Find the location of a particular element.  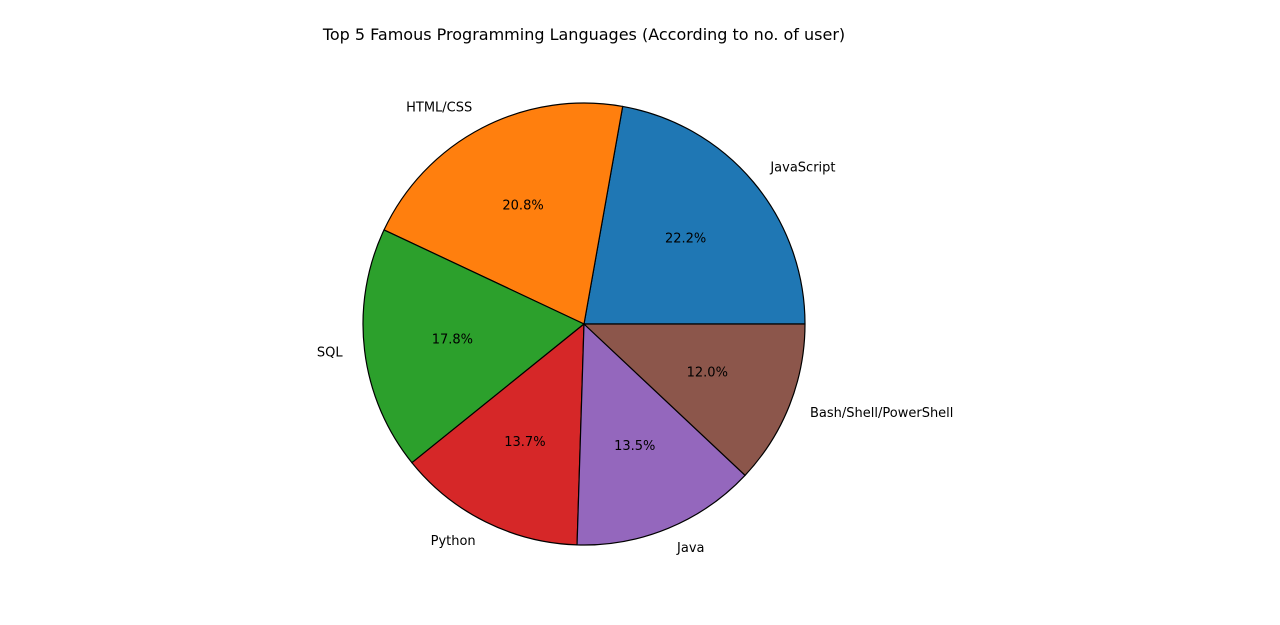

pie-slice-python is located at coordinates (498, 434).